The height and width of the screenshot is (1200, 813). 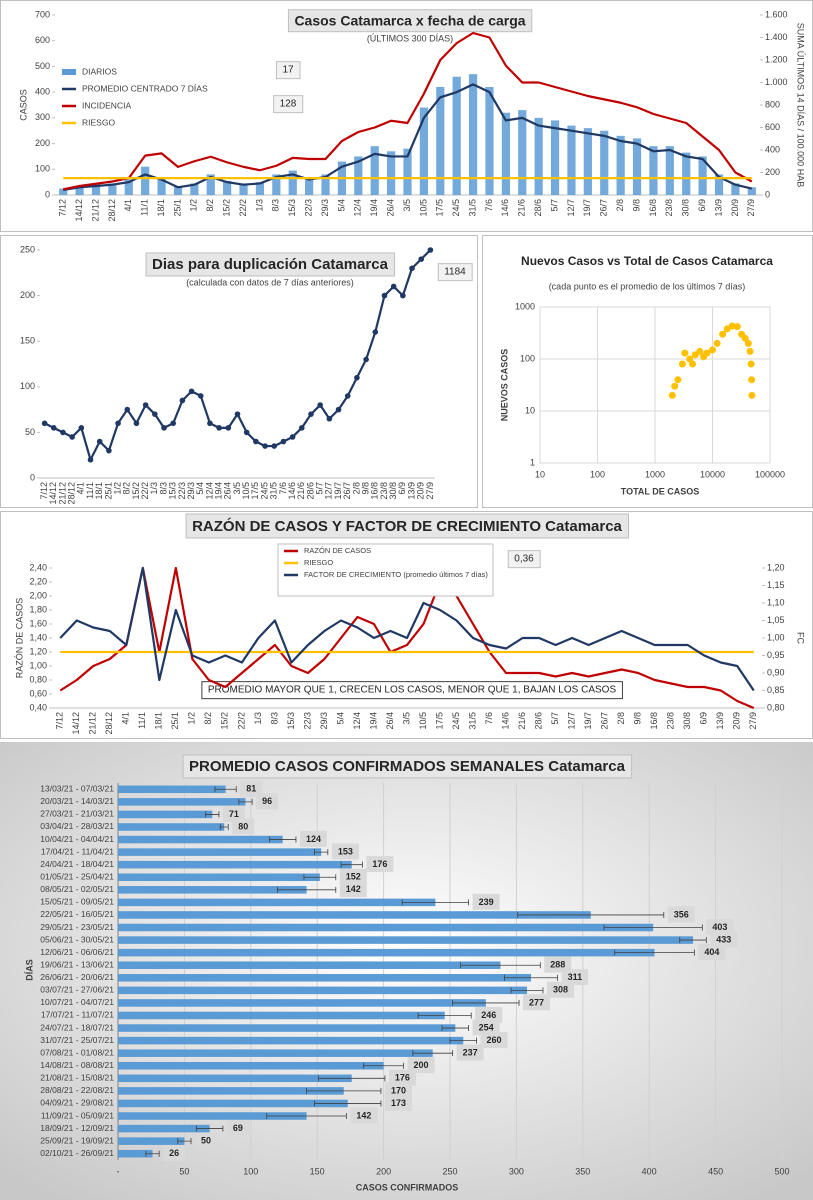 What do you see at coordinates (649, 1171) in the screenshot?
I see `x-tick-label: 400` at bounding box center [649, 1171].